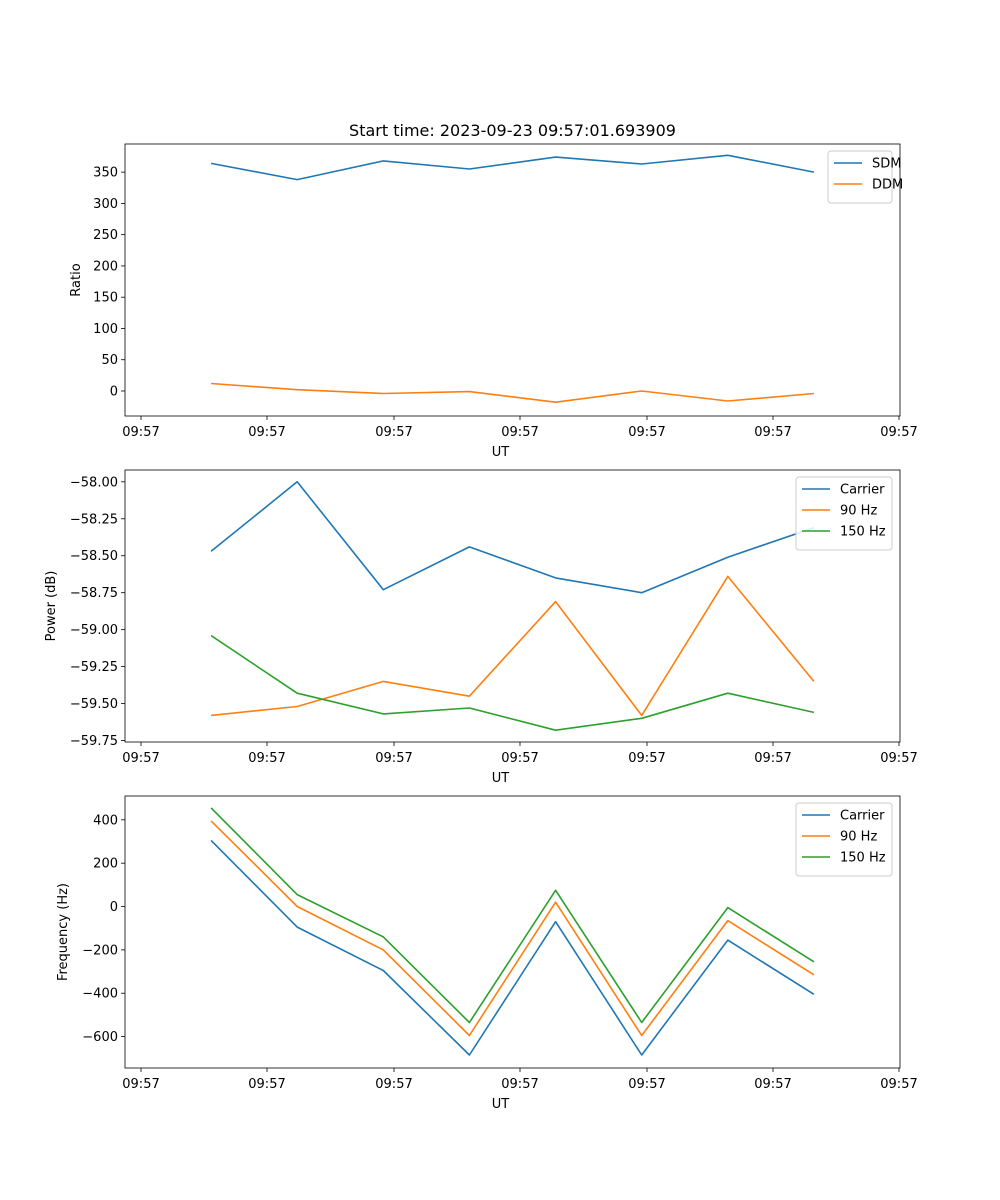  Describe the element at coordinates (105, 329) in the screenshot. I see `y-tick-label: 100` at that location.